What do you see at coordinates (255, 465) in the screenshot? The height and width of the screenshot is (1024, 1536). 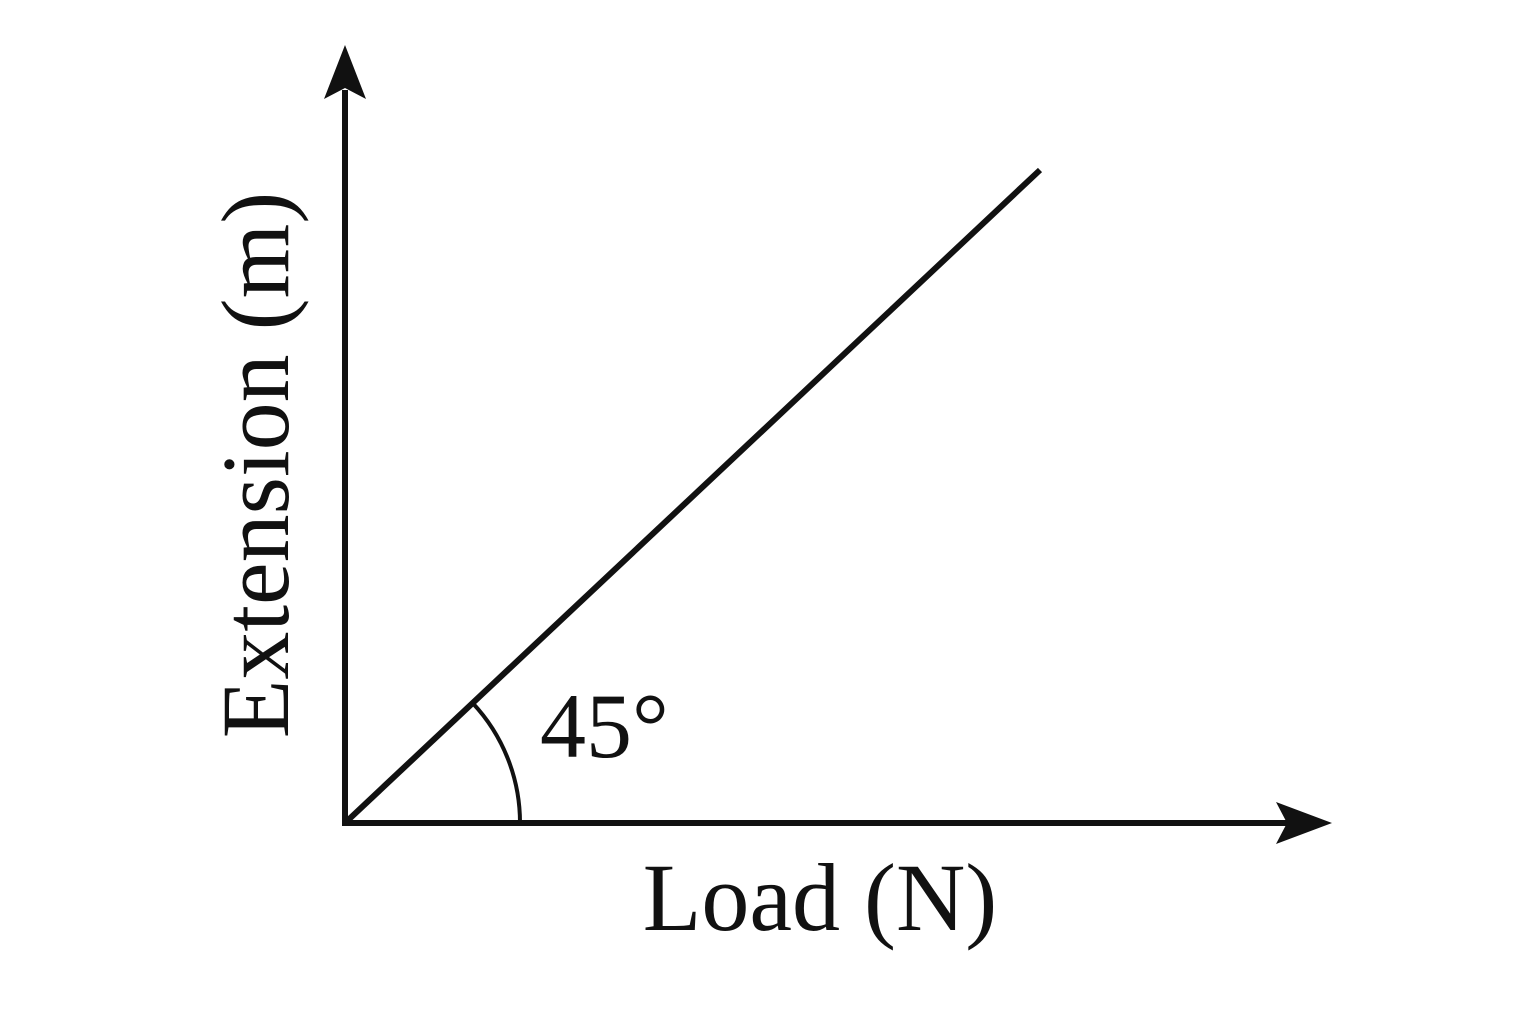 I see `y-axis-label: Extension (m)` at bounding box center [255, 465].